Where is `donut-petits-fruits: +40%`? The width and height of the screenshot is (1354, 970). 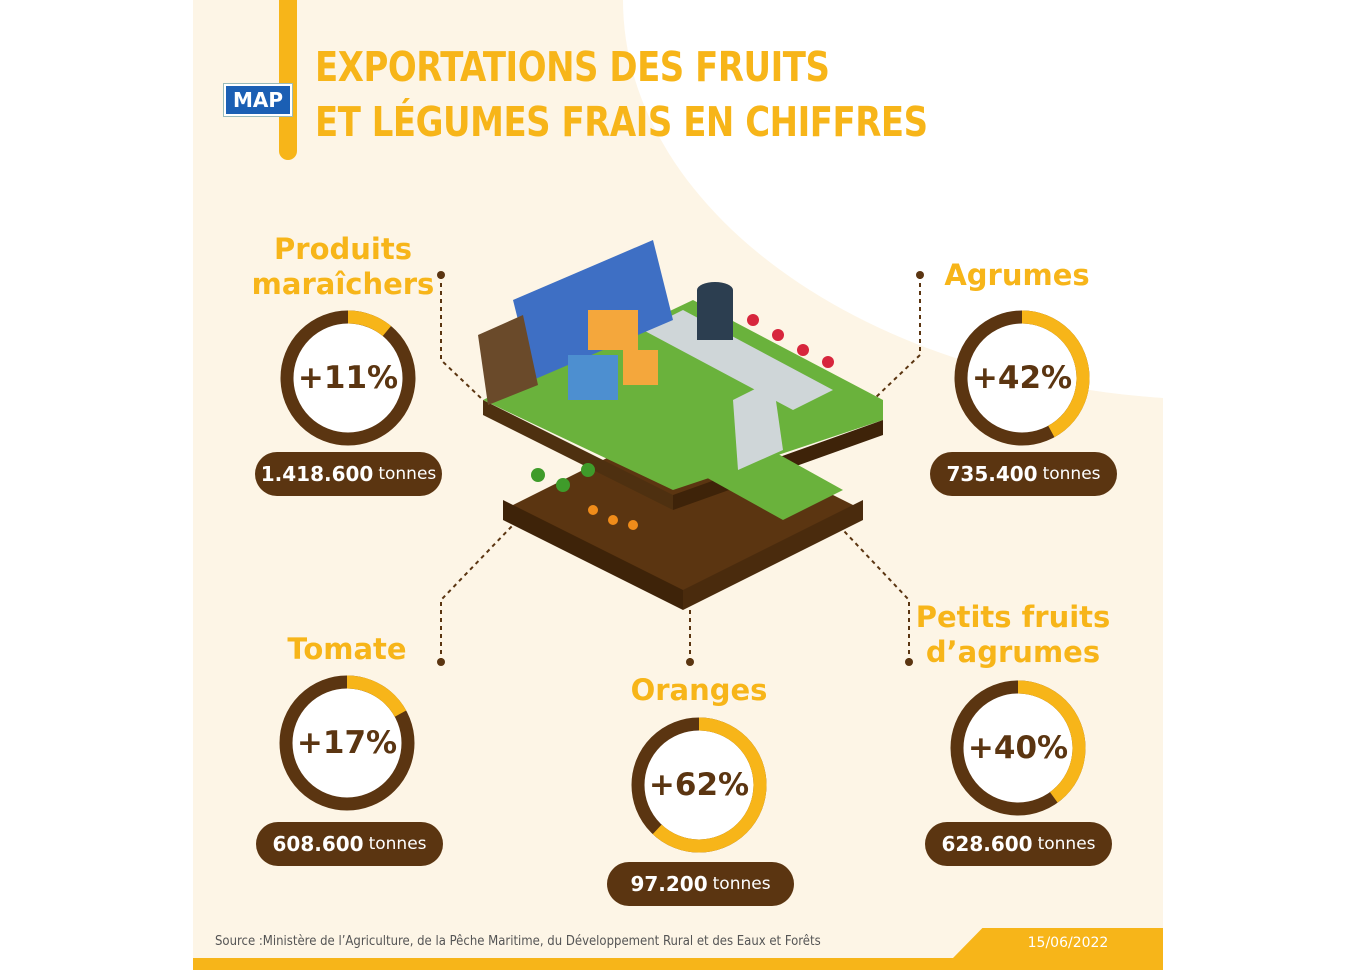
donut-petits-fruits: +40% is located at coordinates (1018, 748).